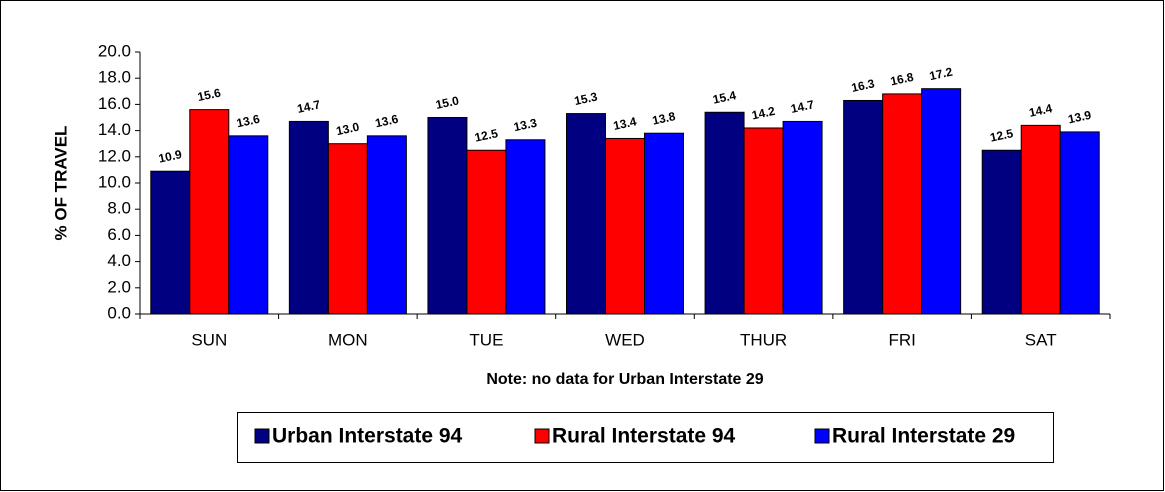 The image size is (1165, 492). What do you see at coordinates (625, 339) in the screenshot?
I see `x-tick-label: WED` at bounding box center [625, 339].